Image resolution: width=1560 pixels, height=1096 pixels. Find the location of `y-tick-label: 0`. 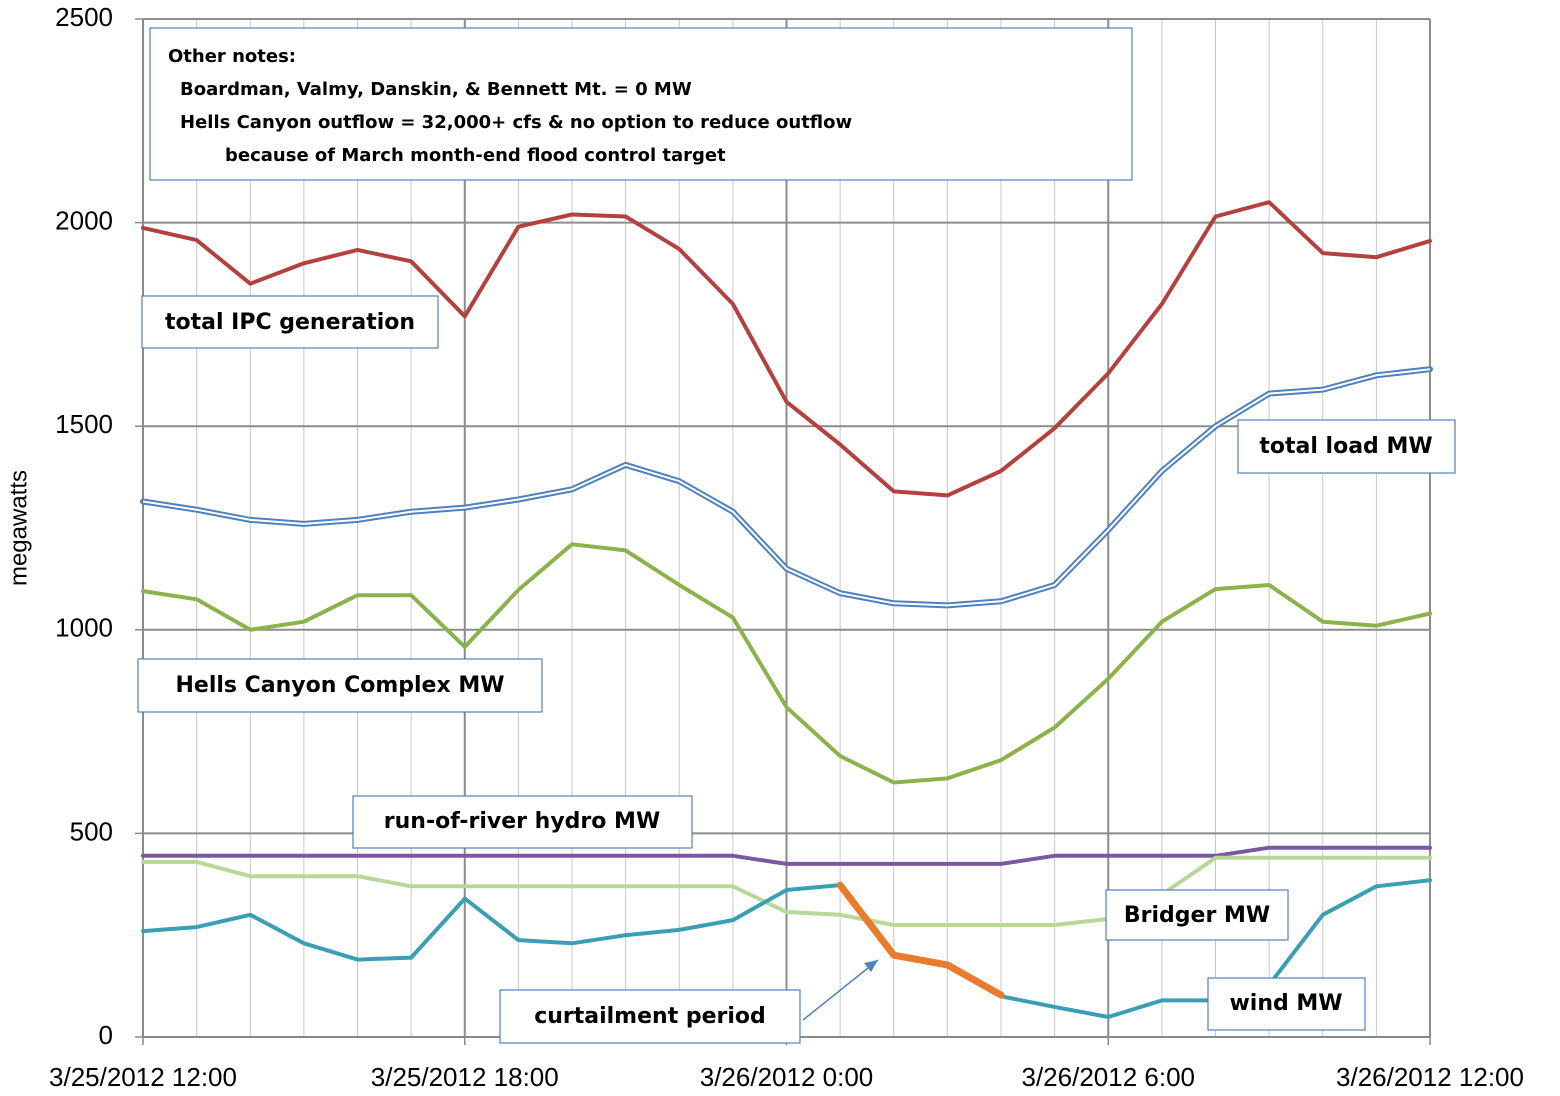

y-tick-label: 0 is located at coordinates (106, 1035).